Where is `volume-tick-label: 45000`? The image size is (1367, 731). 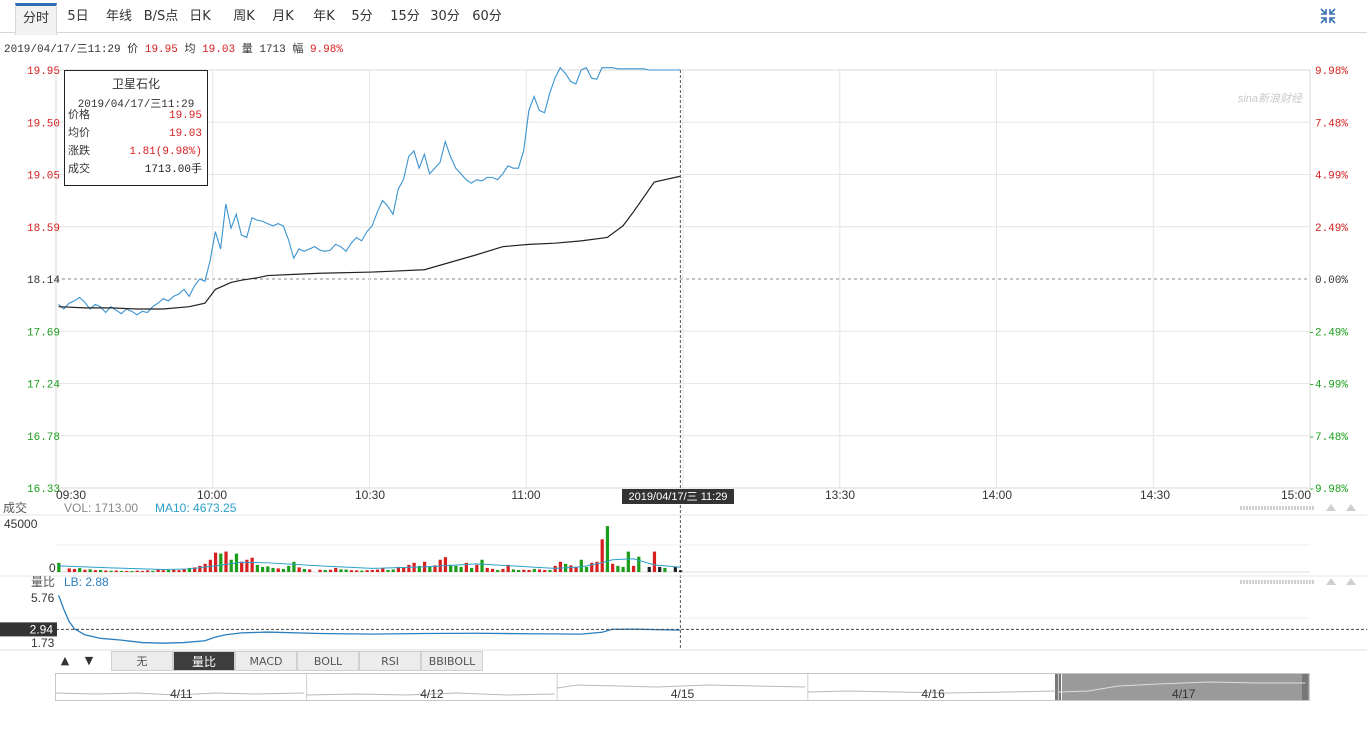 volume-tick-label: 45000 is located at coordinates (21, 524).